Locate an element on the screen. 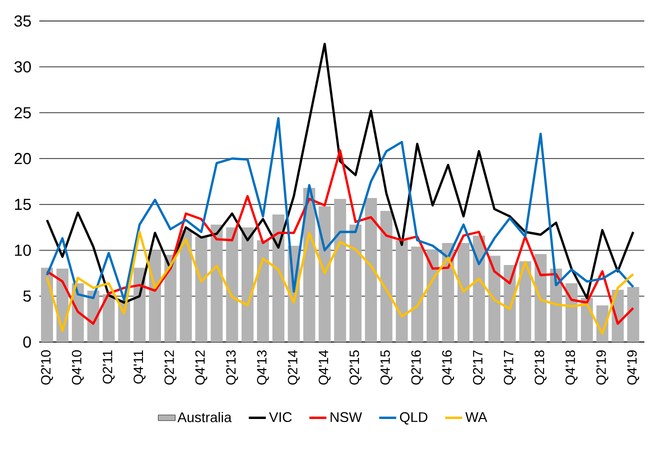 The height and width of the screenshot is (450, 652). x-tick-label: Q4'19 is located at coordinates (633, 367).